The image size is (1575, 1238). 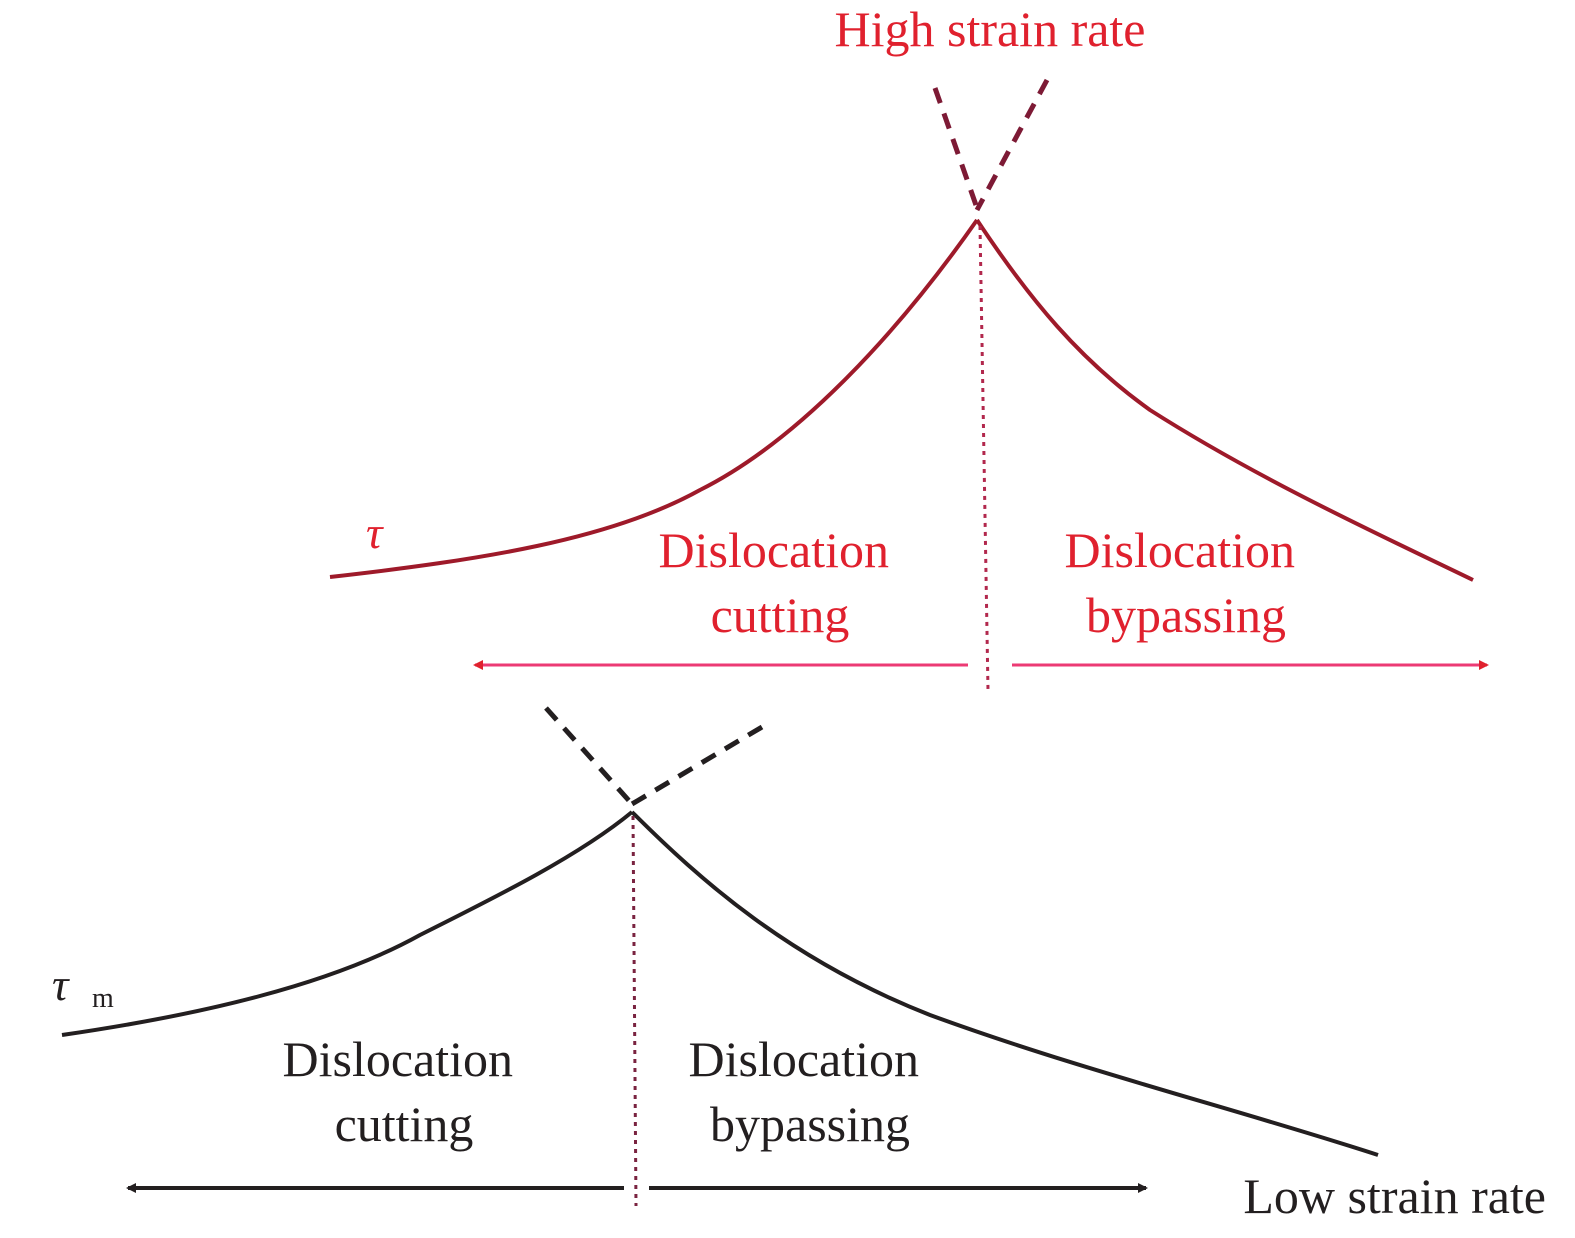 What do you see at coordinates (347, 923) in the screenshot?
I see `low-cutting-curve` at bounding box center [347, 923].